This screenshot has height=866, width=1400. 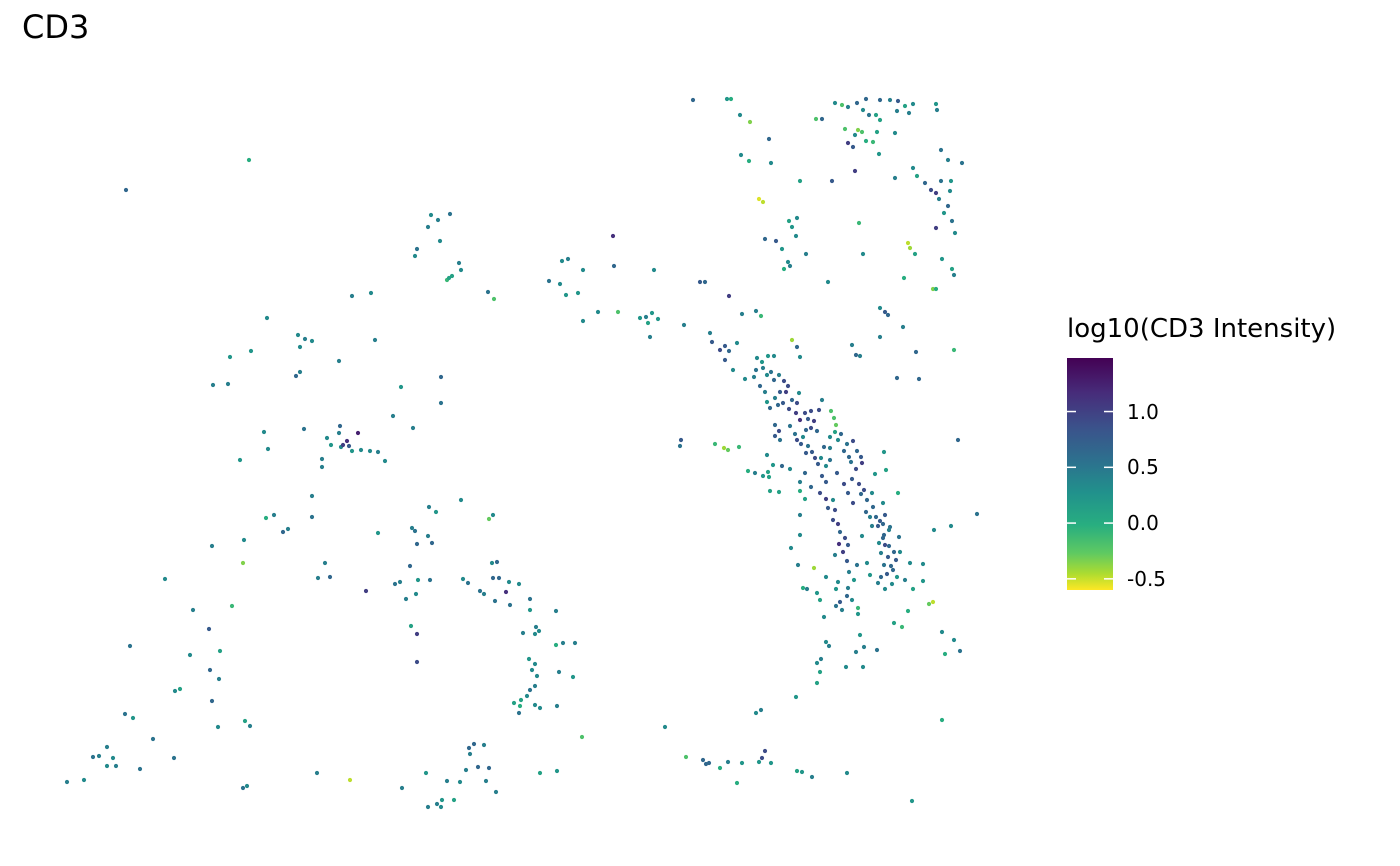 What do you see at coordinates (1202, 329) in the screenshot?
I see `legend-title: log10(CD3 Intensity)` at bounding box center [1202, 329].